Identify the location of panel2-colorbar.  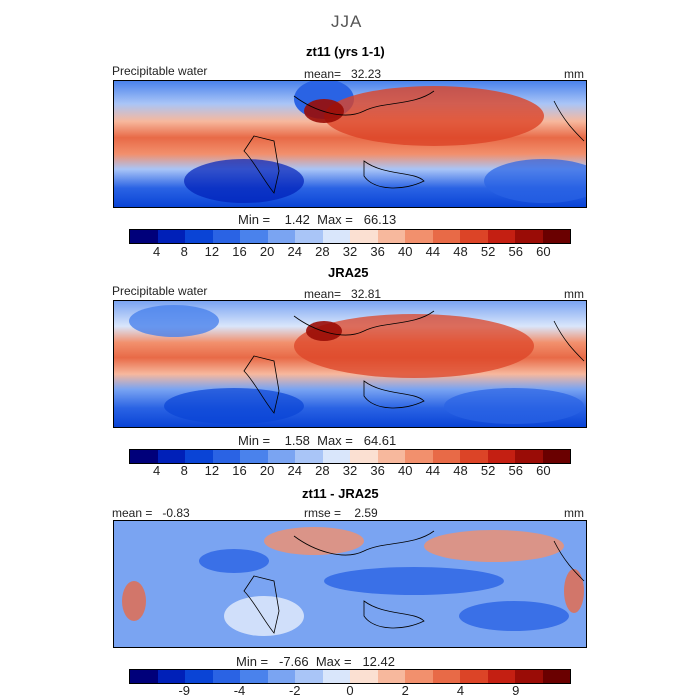
(350, 456).